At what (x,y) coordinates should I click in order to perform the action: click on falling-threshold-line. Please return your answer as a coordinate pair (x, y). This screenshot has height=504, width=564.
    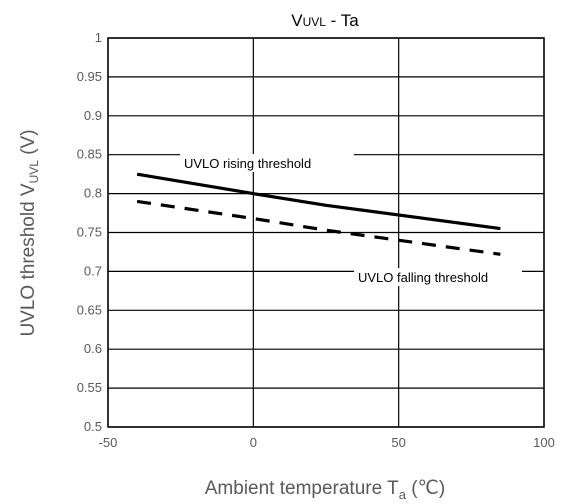
    Looking at the image, I should click on (318, 227).